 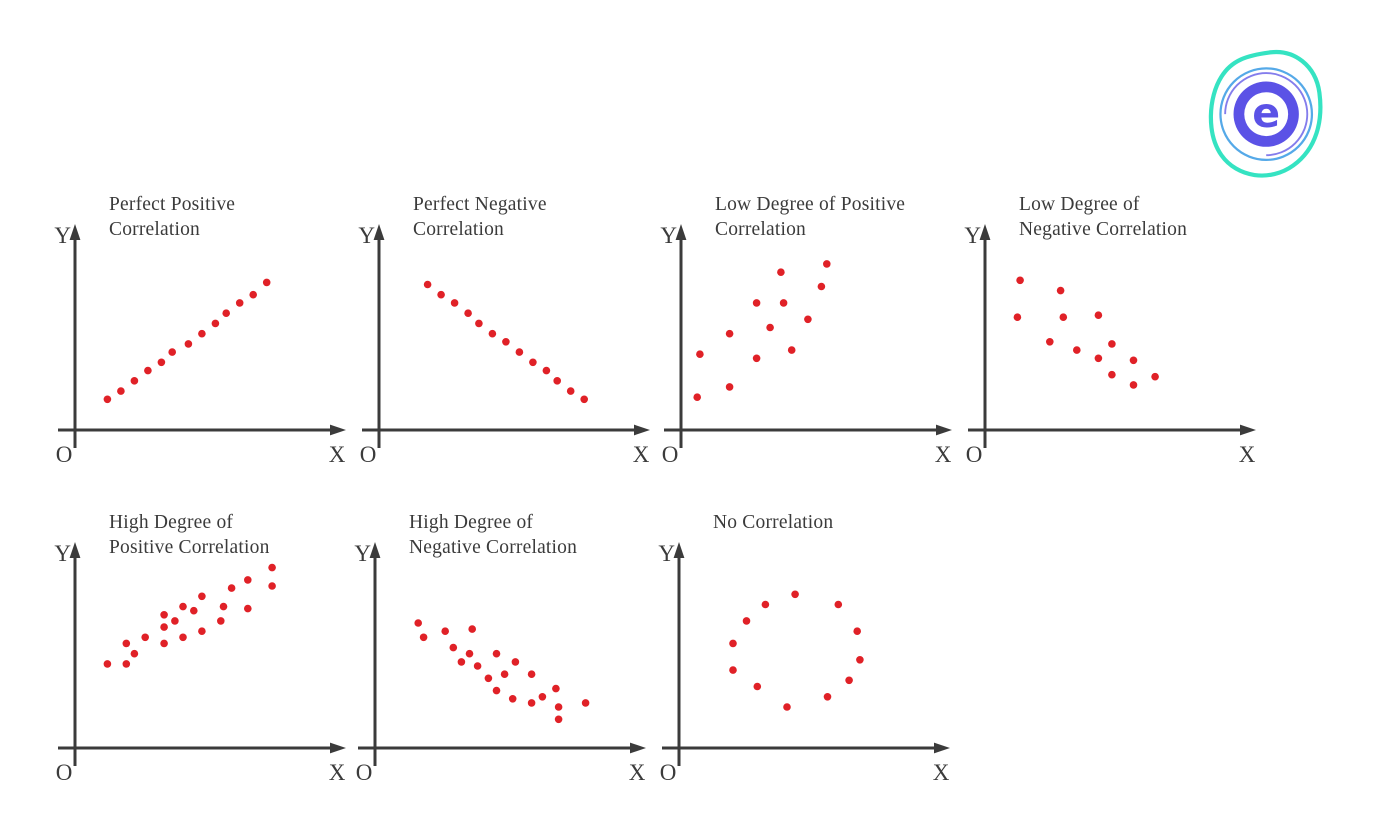 I want to click on plot-title-line: Perfect Negative, so click(x=480, y=204).